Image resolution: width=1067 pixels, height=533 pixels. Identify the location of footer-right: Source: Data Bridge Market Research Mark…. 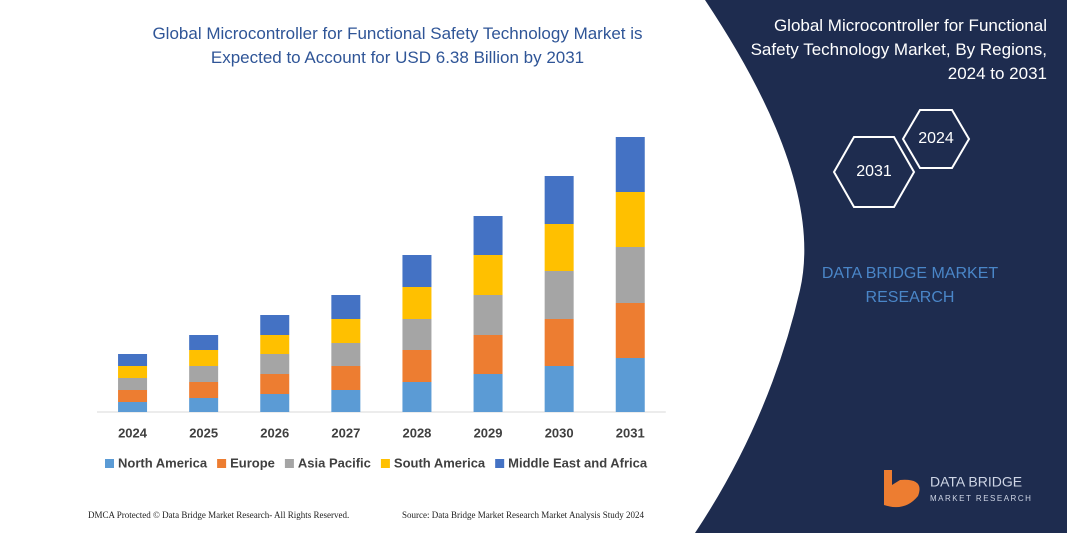
(523, 515).